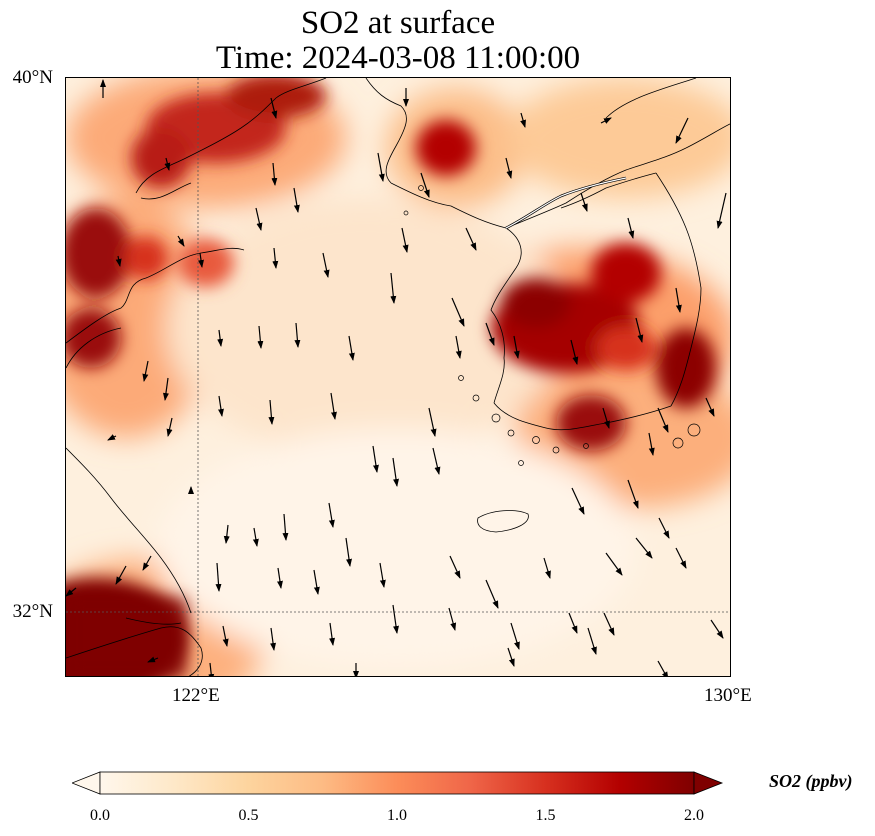 The height and width of the screenshot is (836, 875). I want to click on plume-yellow-sea, so click(366, 328).